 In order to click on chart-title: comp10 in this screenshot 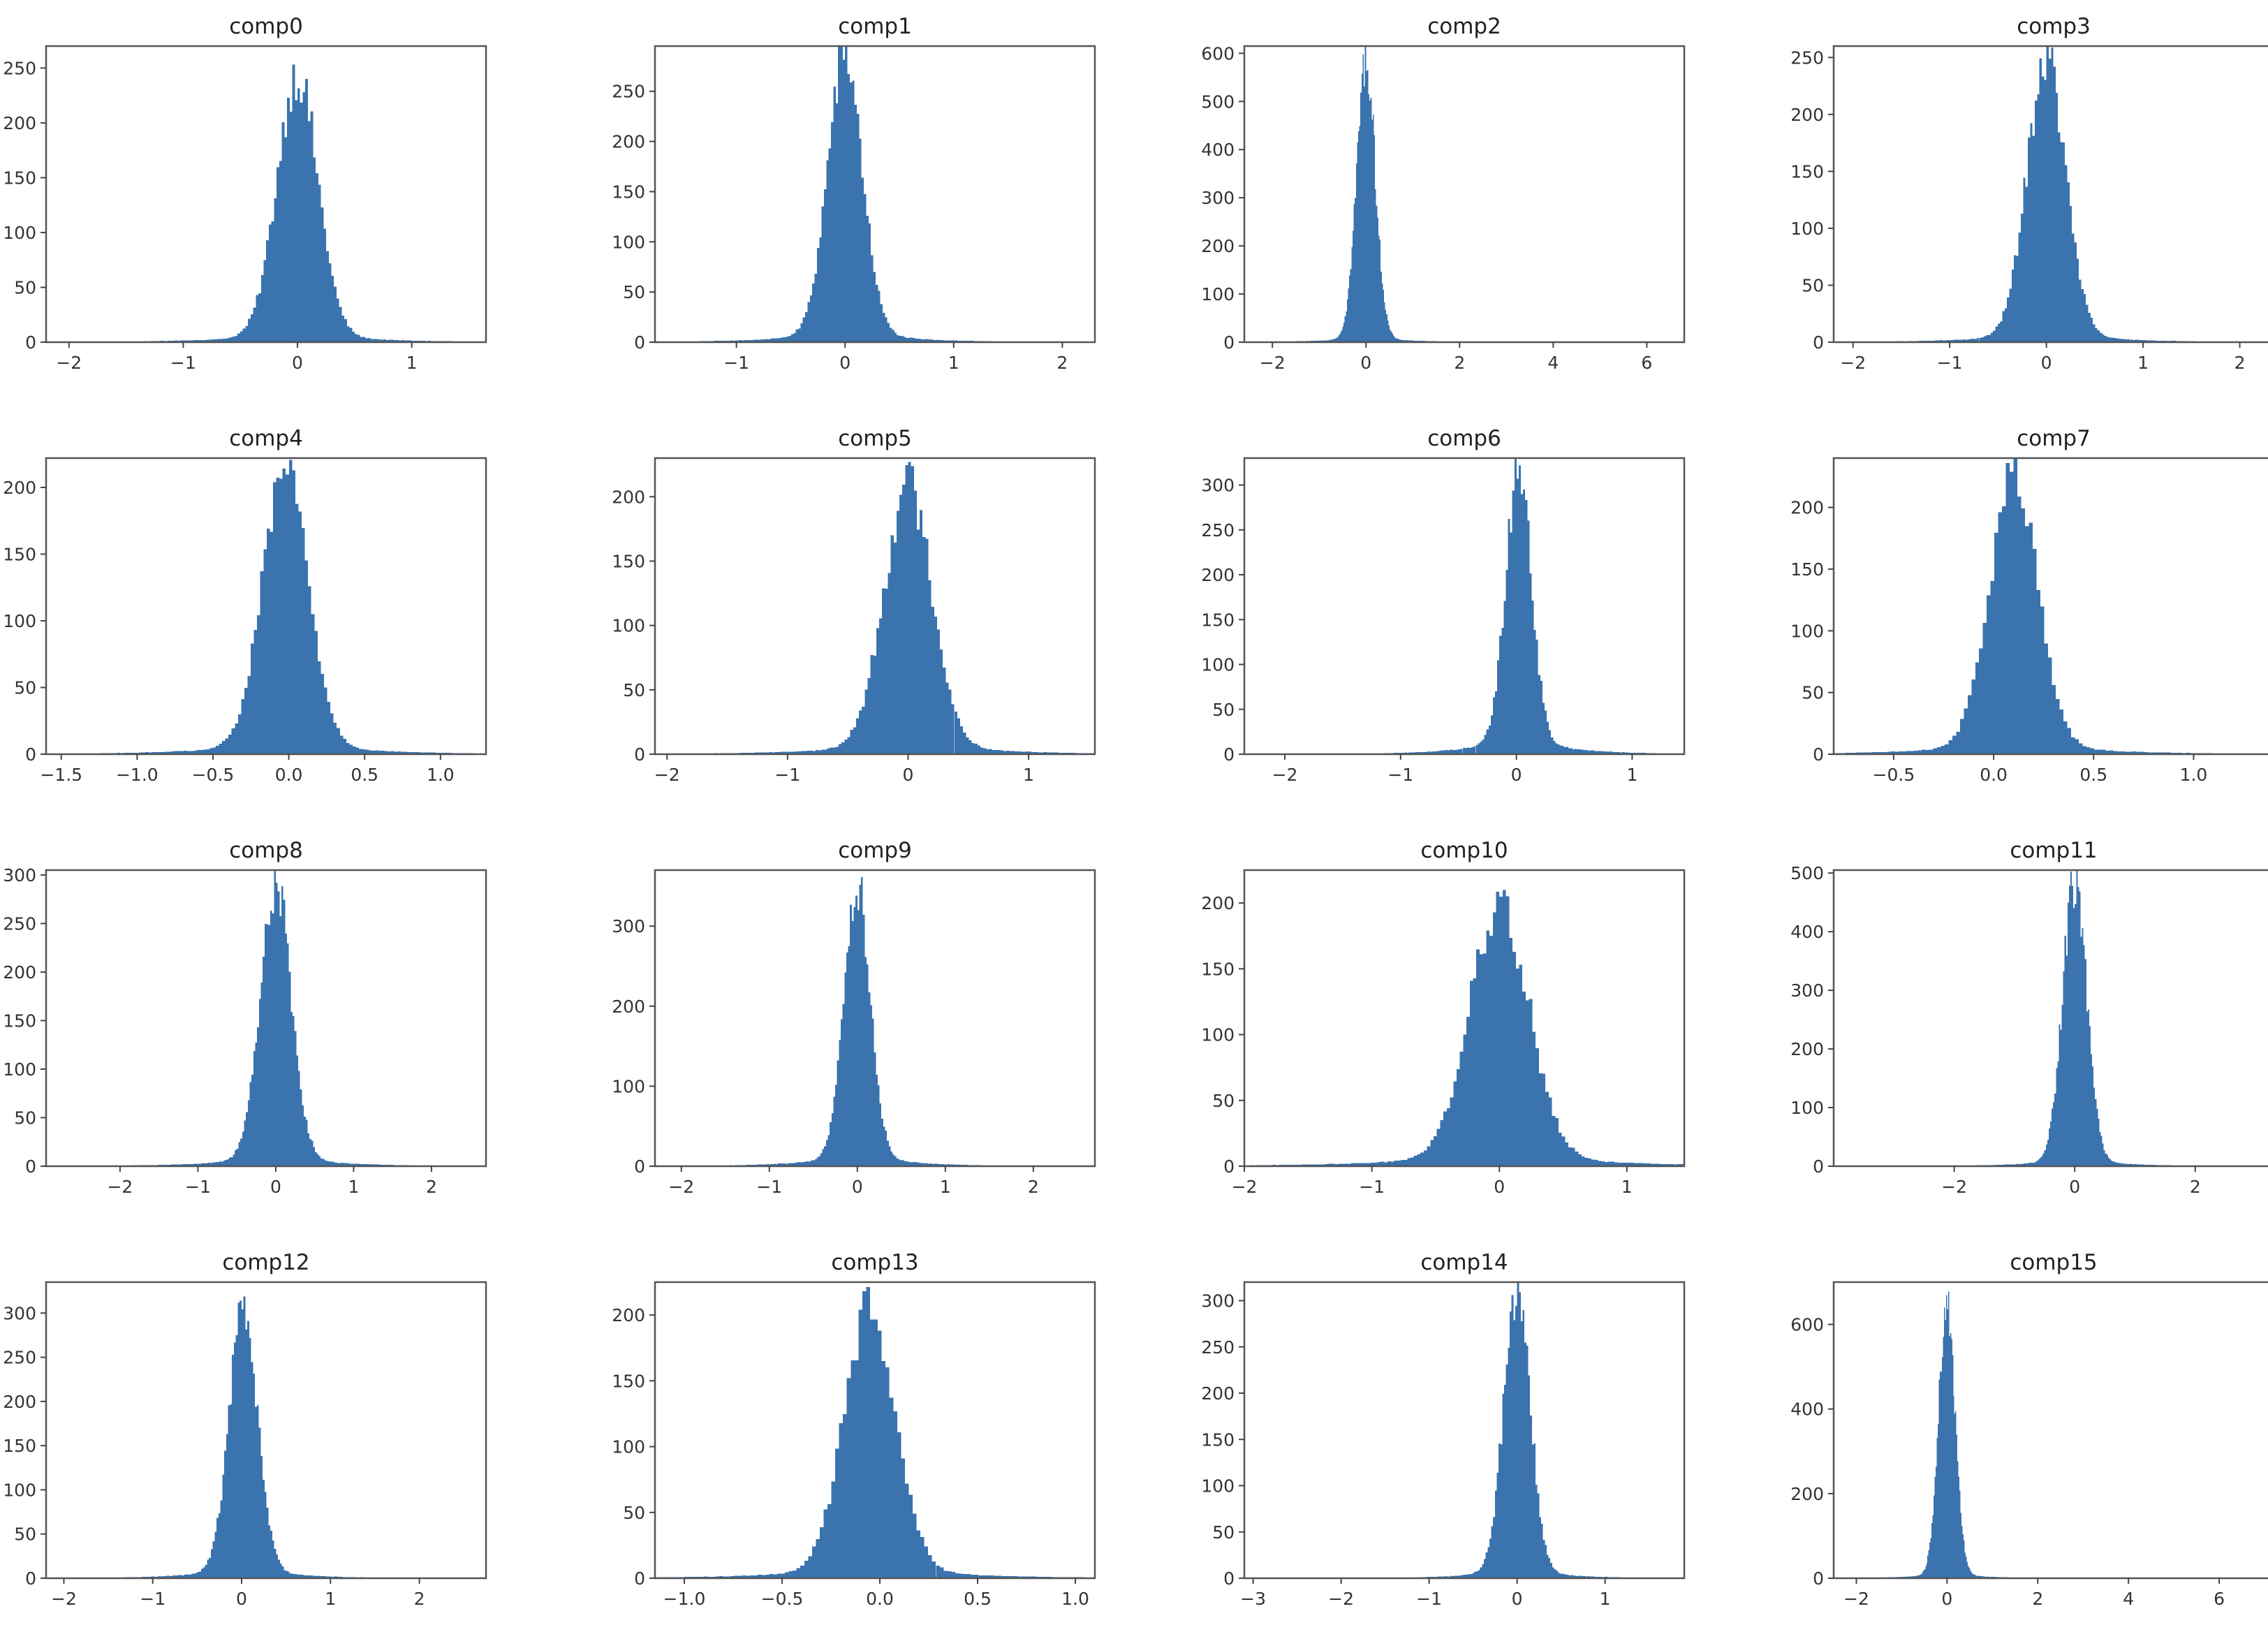, I will do `click(1464, 850)`.